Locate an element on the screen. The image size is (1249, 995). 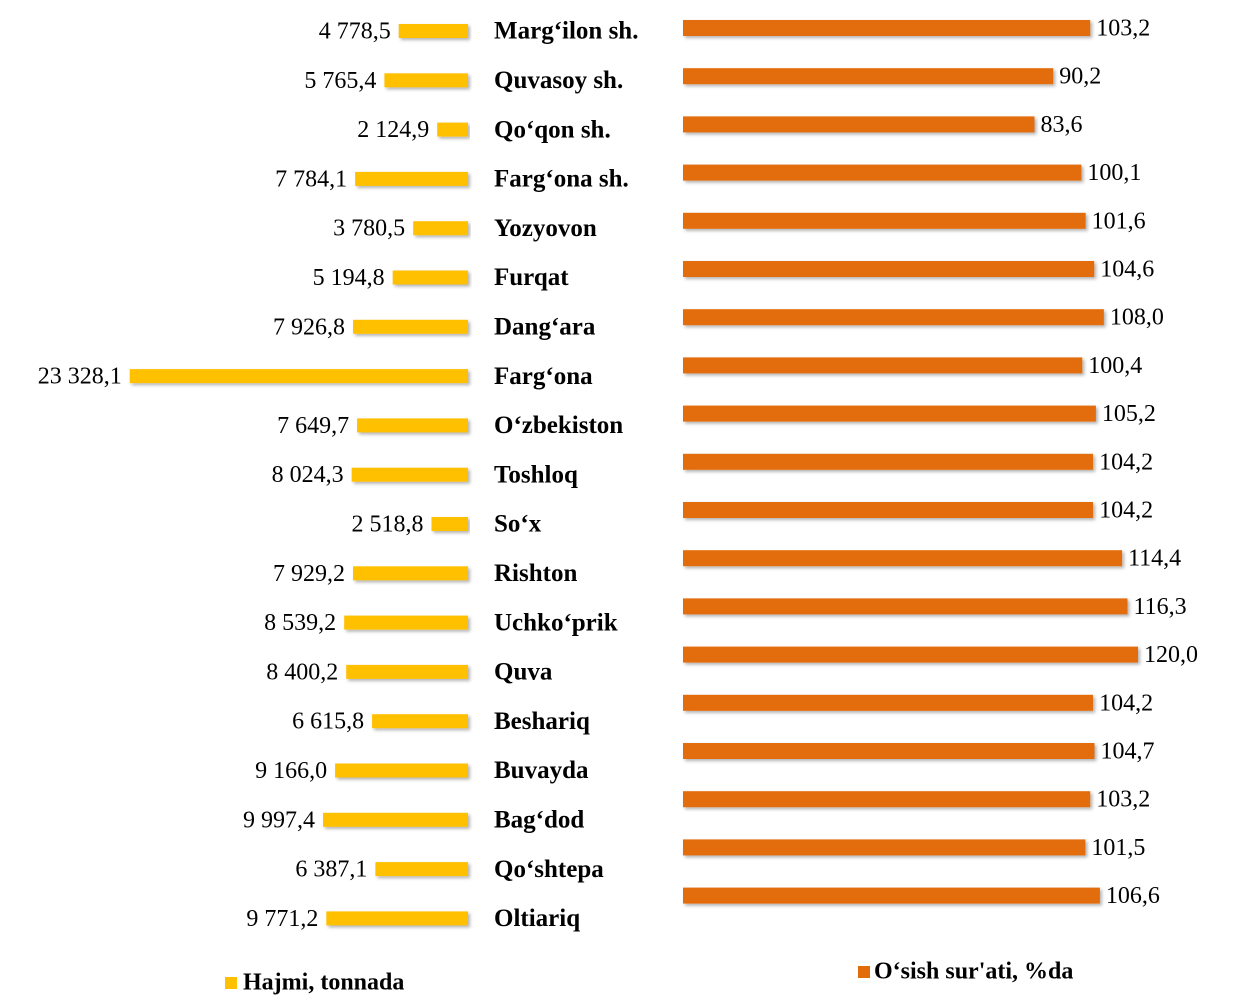
legend-label: Hajmi, tonnada is located at coordinates (323, 982).